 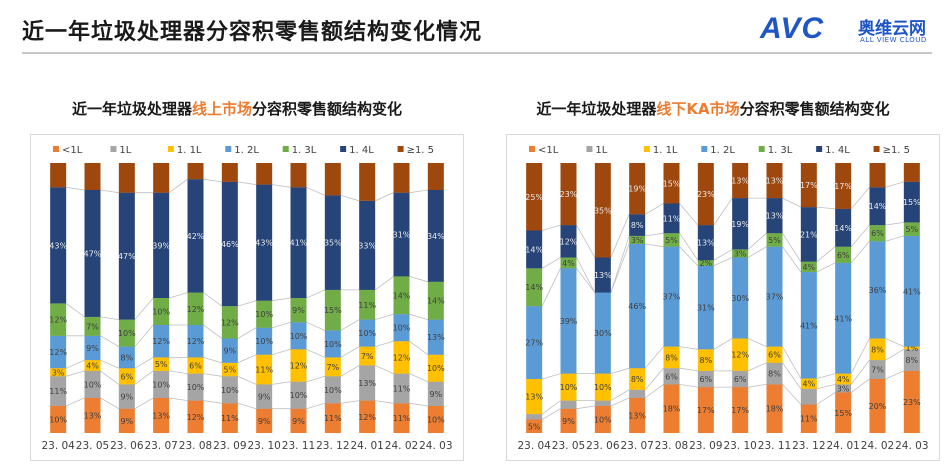 What do you see at coordinates (672, 409) in the screenshot?
I see `data-label: 18%` at bounding box center [672, 409].